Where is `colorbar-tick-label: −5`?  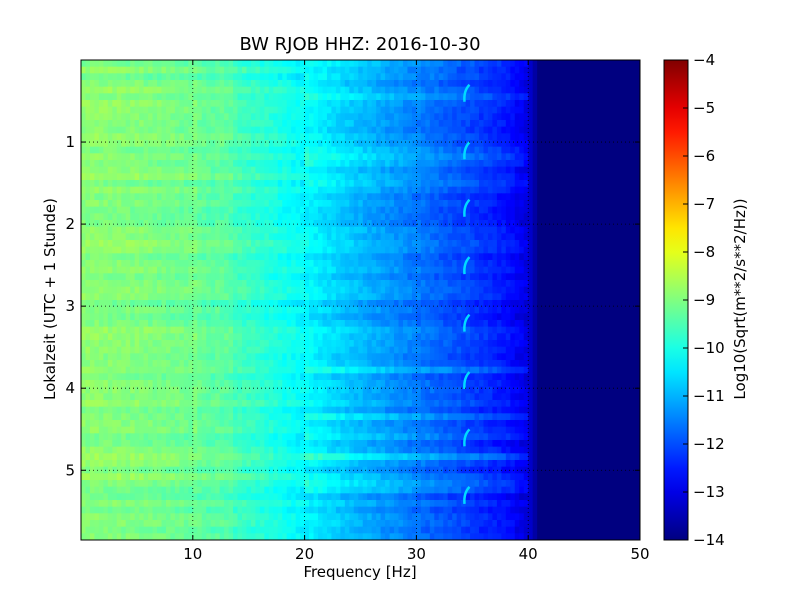
colorbar-tick-label: −5 is located at coordinates (704, 108).